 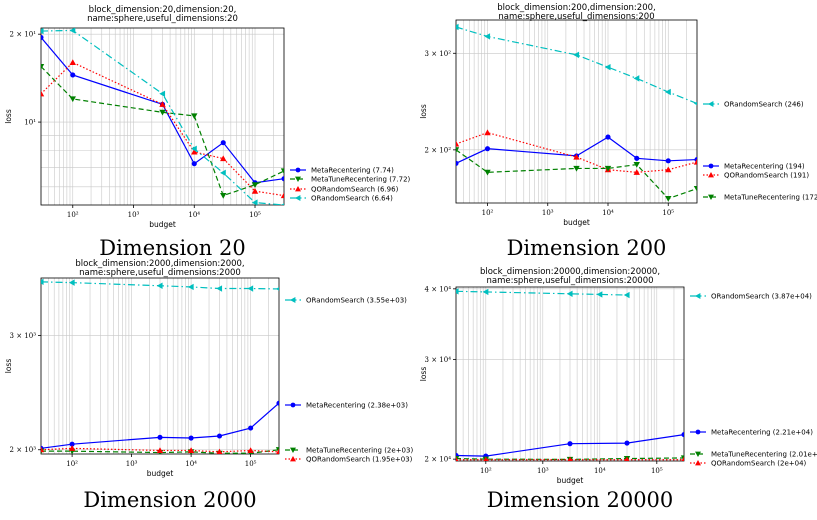 I want to click on legend-label: ORandomSearch (6.64), so click(x=352, y=199).